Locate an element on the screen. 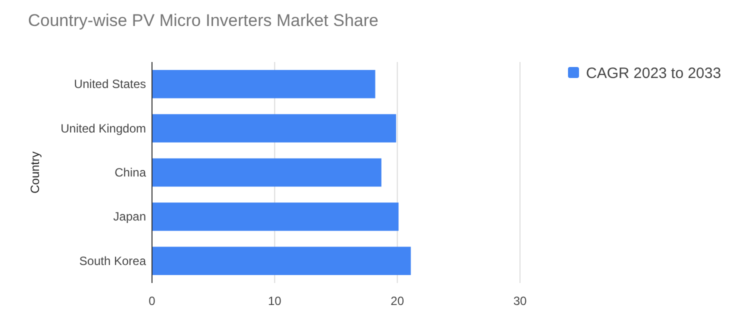 The width and height of the screenshot is (729, 315). y-tick-label: United Kingdom is located at coordinates (103, 128).